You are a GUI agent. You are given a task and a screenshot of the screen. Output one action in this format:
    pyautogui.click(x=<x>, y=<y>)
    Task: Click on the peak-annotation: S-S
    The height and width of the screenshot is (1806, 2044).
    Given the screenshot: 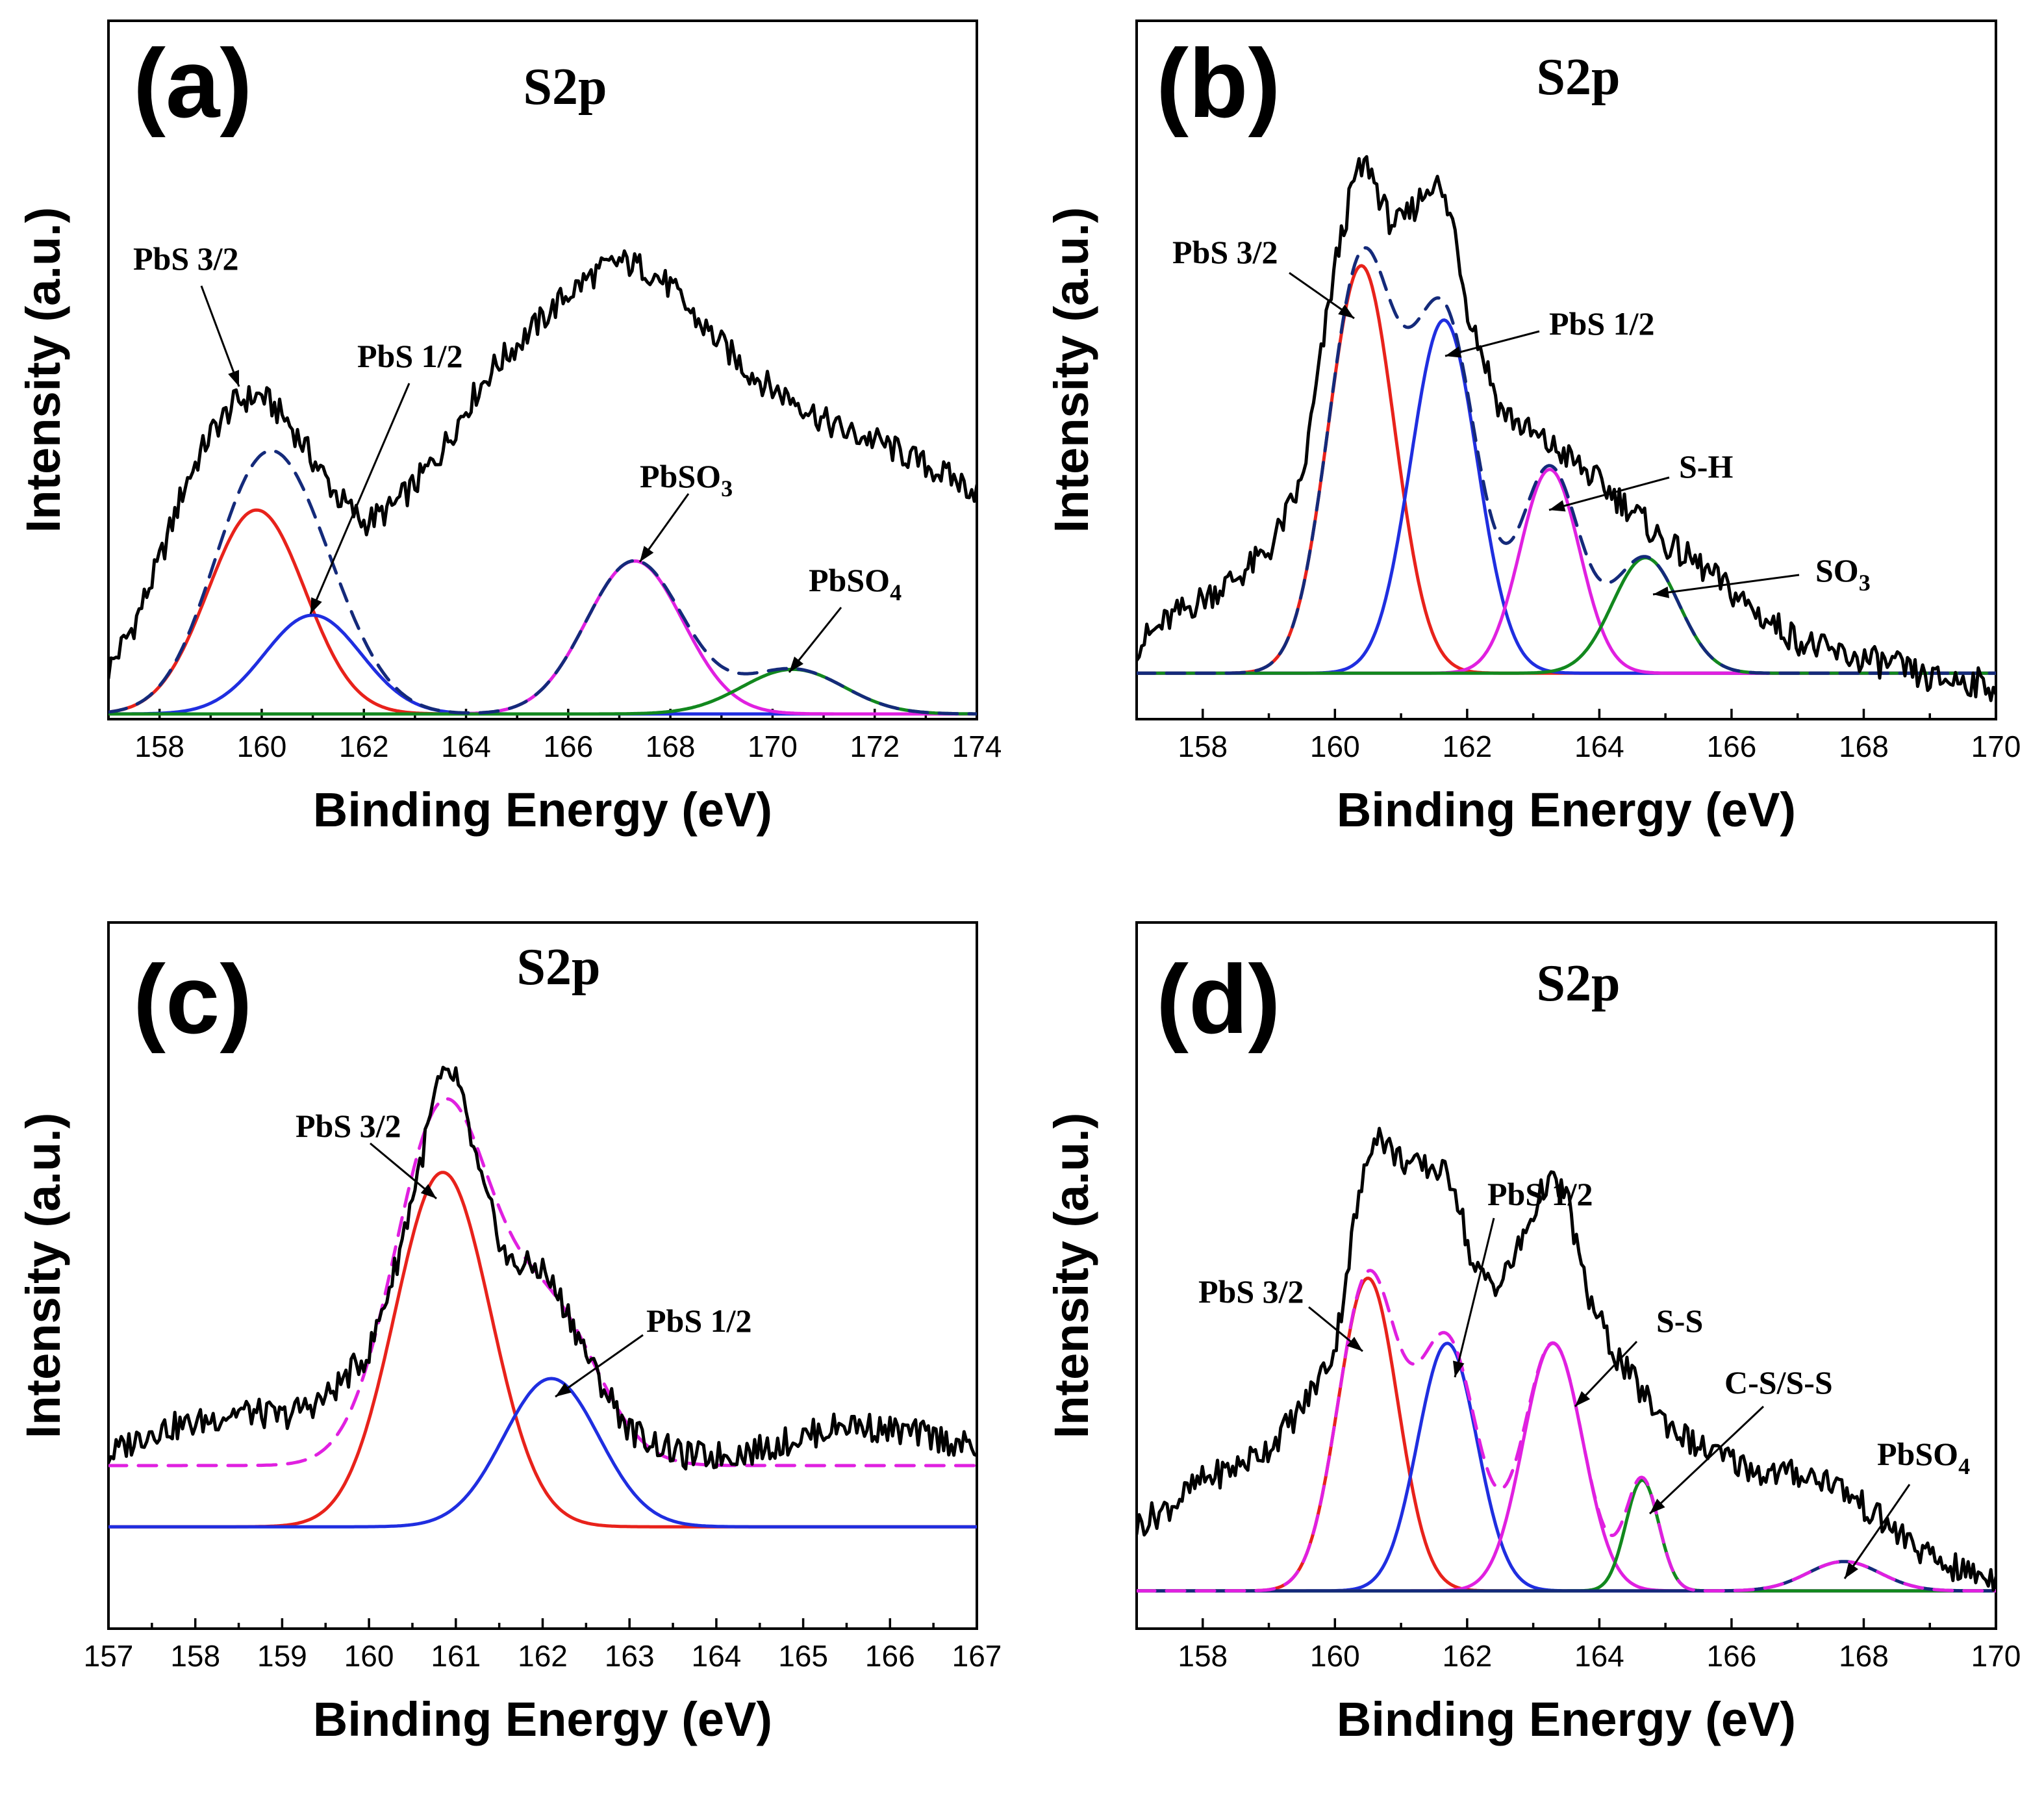 What is the action you would take?
    pyautogui.click(x=1680, y=1321)
    